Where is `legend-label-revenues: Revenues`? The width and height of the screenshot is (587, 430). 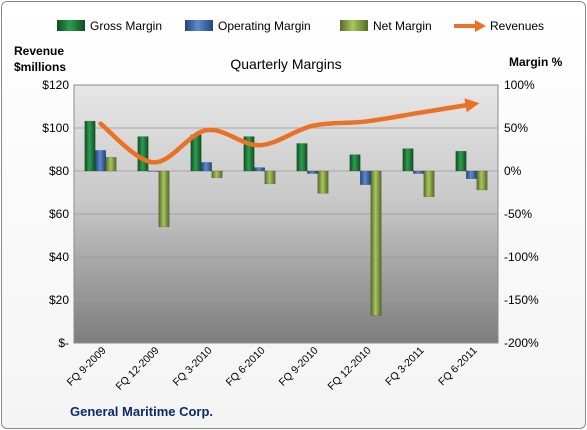
legend-label-revenues: Revenues is located at coordinates (517, 26).